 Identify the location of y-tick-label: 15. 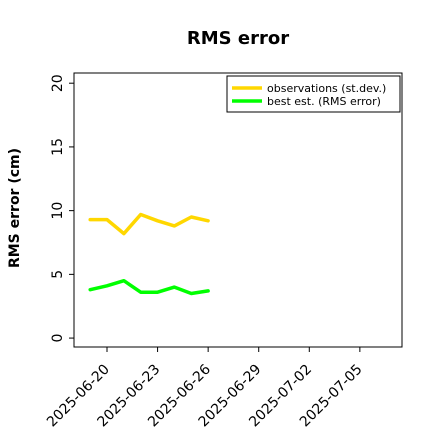
(58, 147).